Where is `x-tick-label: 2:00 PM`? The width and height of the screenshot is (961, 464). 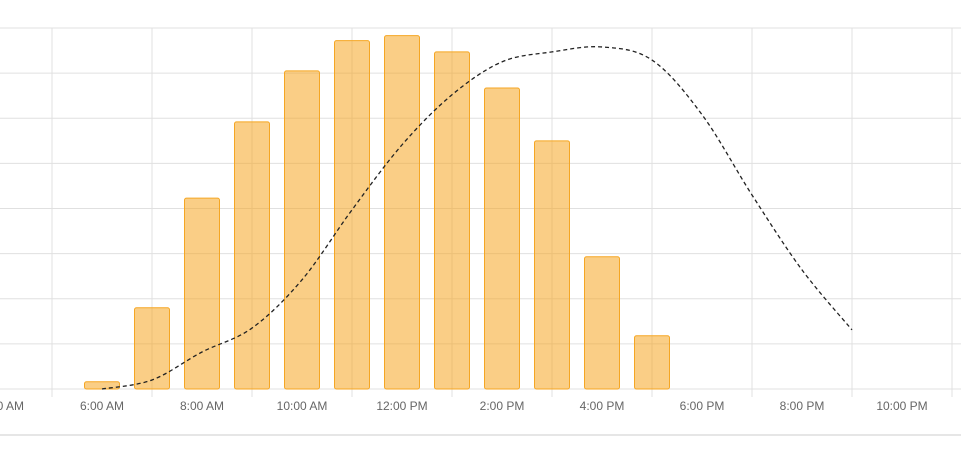 x-tick-label: 2:00 PM is located at coordinates (502, 406).